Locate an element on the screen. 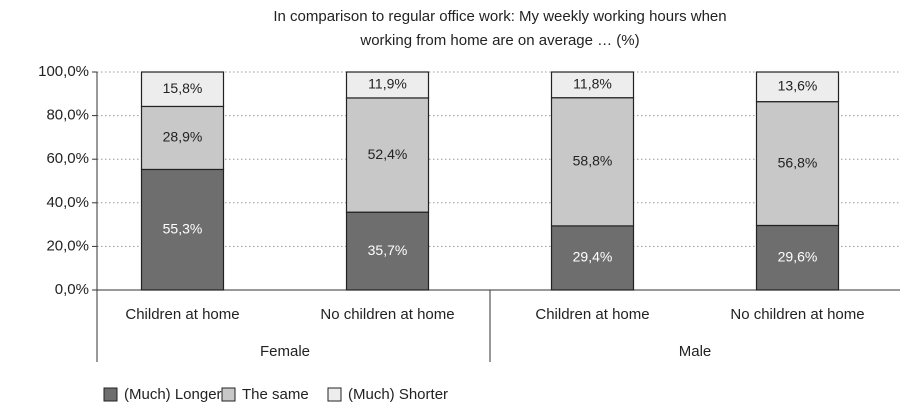 The image size is (901, 408). value-label: 35,7% is located at coordinates (388, 250).